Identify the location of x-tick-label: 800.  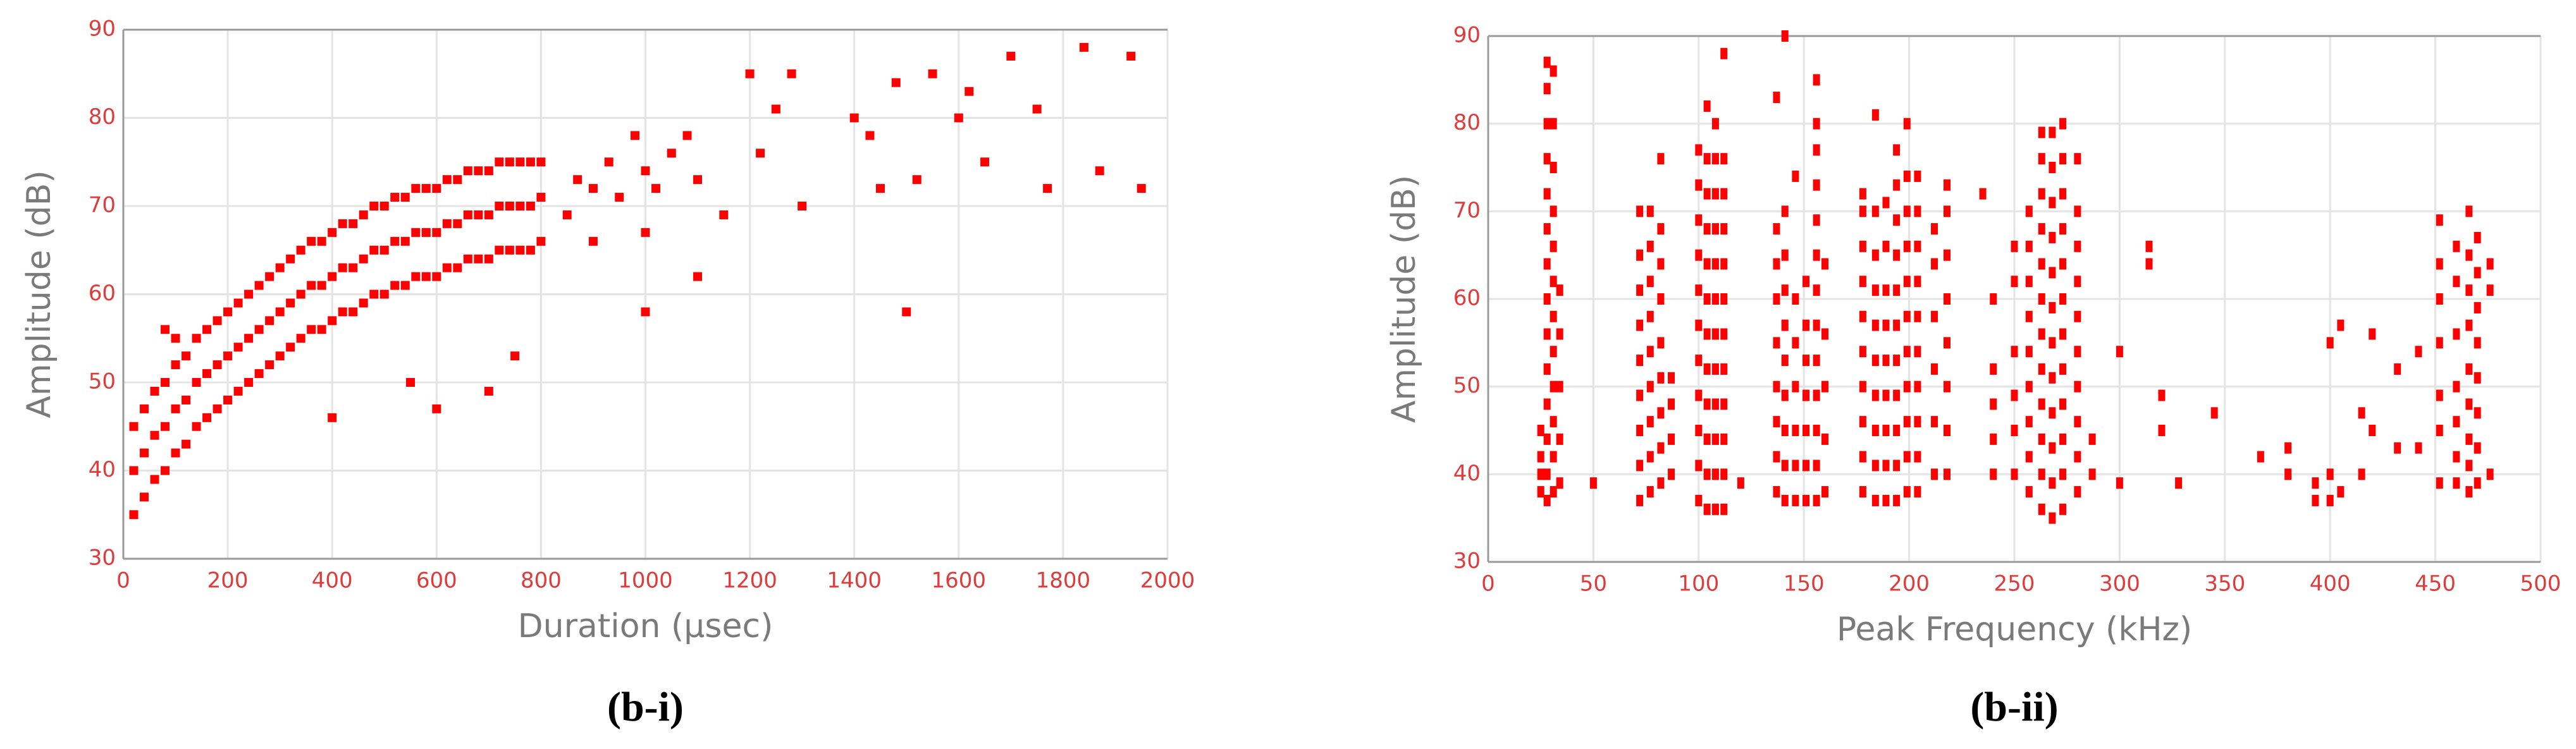
(541, 581).